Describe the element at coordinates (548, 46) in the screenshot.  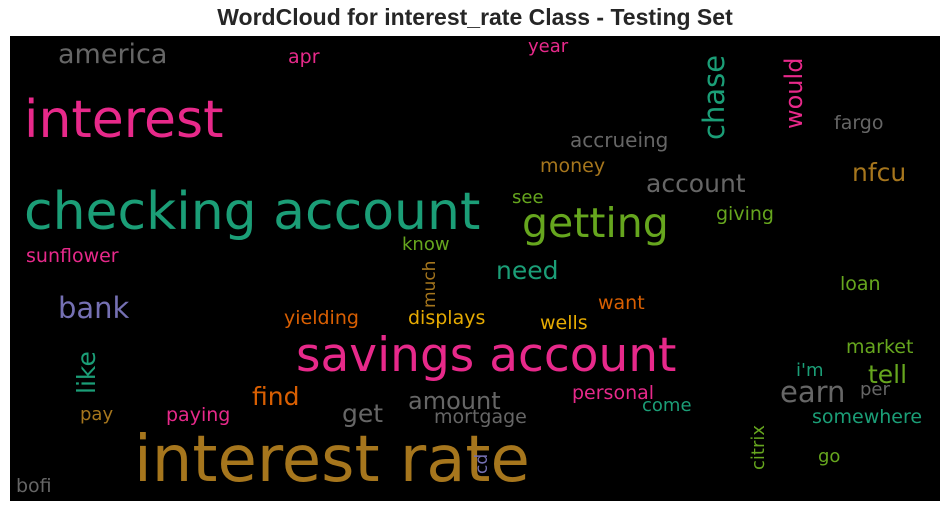
I see `word-year: year` at that location.